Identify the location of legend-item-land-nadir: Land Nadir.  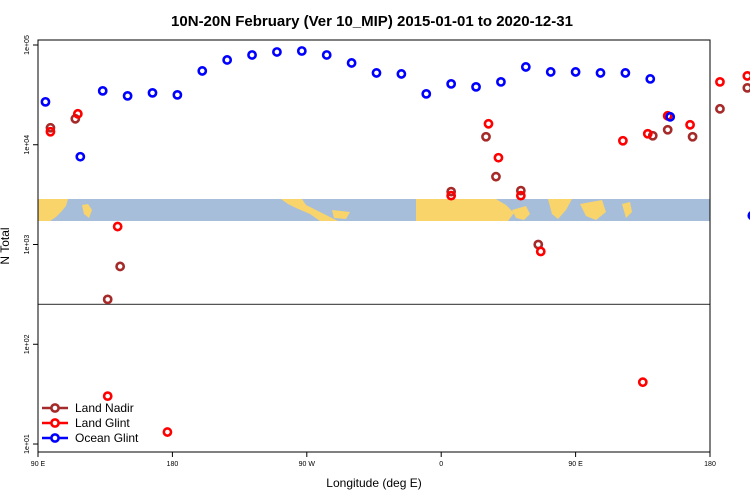
(88, 408).